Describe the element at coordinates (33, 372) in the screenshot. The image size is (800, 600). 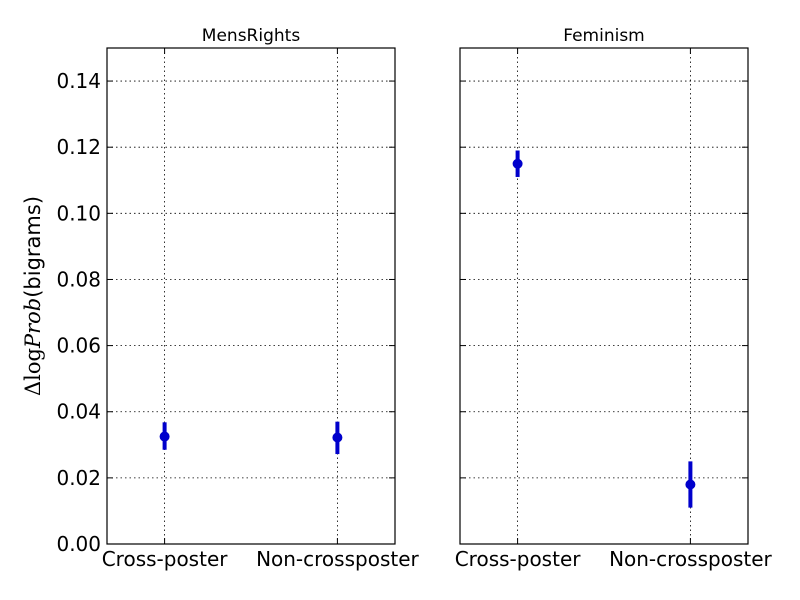
I see `y-axis-label-symbol: Δlog` at that location.